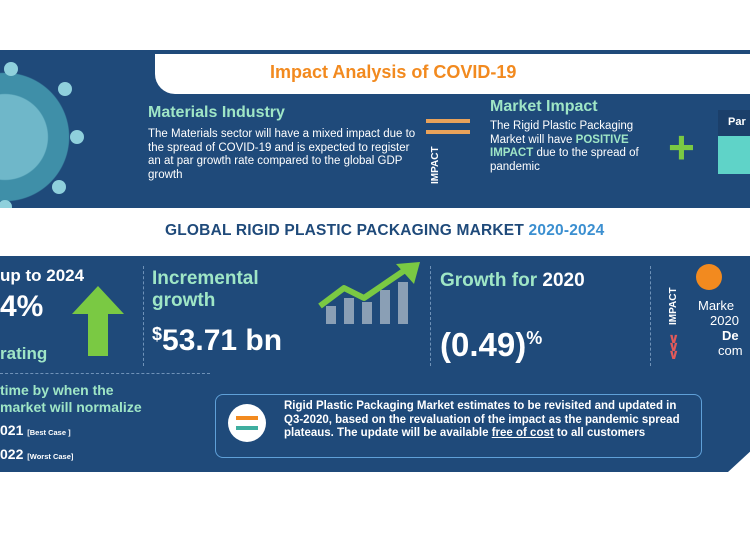 The image size is (750, 536). I want to click on market-years: 2020-2024, so click(566, 230).